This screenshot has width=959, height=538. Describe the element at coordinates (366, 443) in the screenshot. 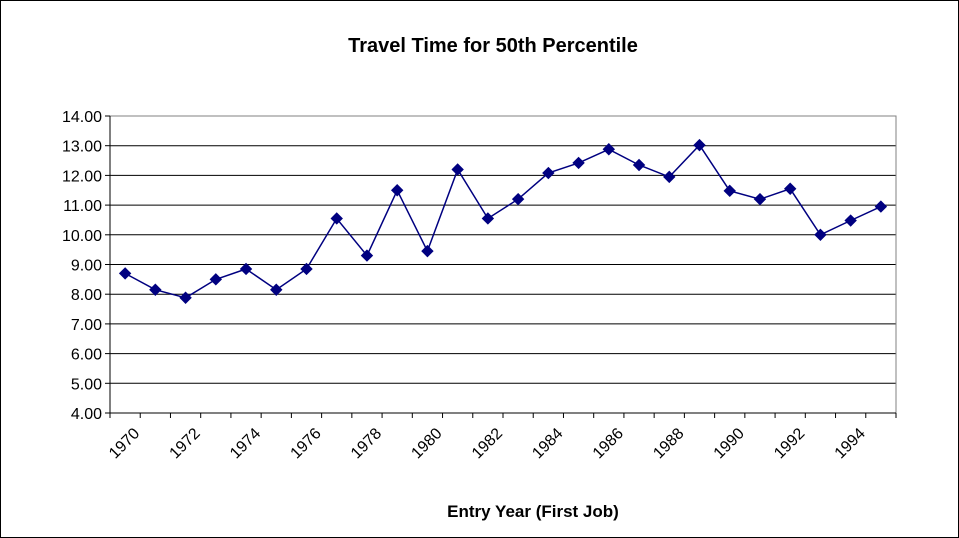

I see `x-tick-label: 1978` at that location.